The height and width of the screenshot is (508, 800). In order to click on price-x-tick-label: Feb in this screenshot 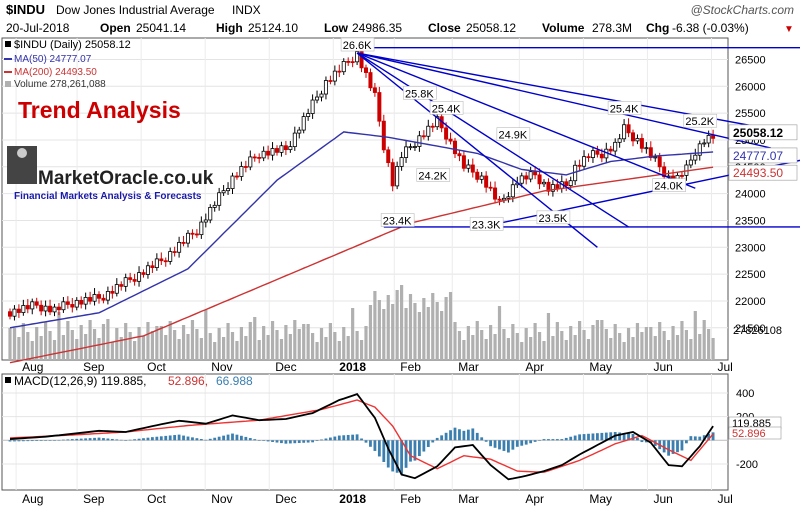, I will do `click(410, 367)`.